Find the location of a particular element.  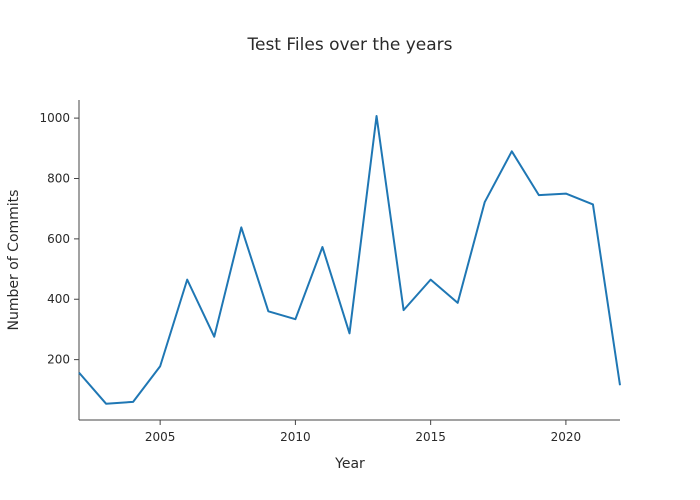

y-tick-label: 400 is located at coordinates (58, 299).